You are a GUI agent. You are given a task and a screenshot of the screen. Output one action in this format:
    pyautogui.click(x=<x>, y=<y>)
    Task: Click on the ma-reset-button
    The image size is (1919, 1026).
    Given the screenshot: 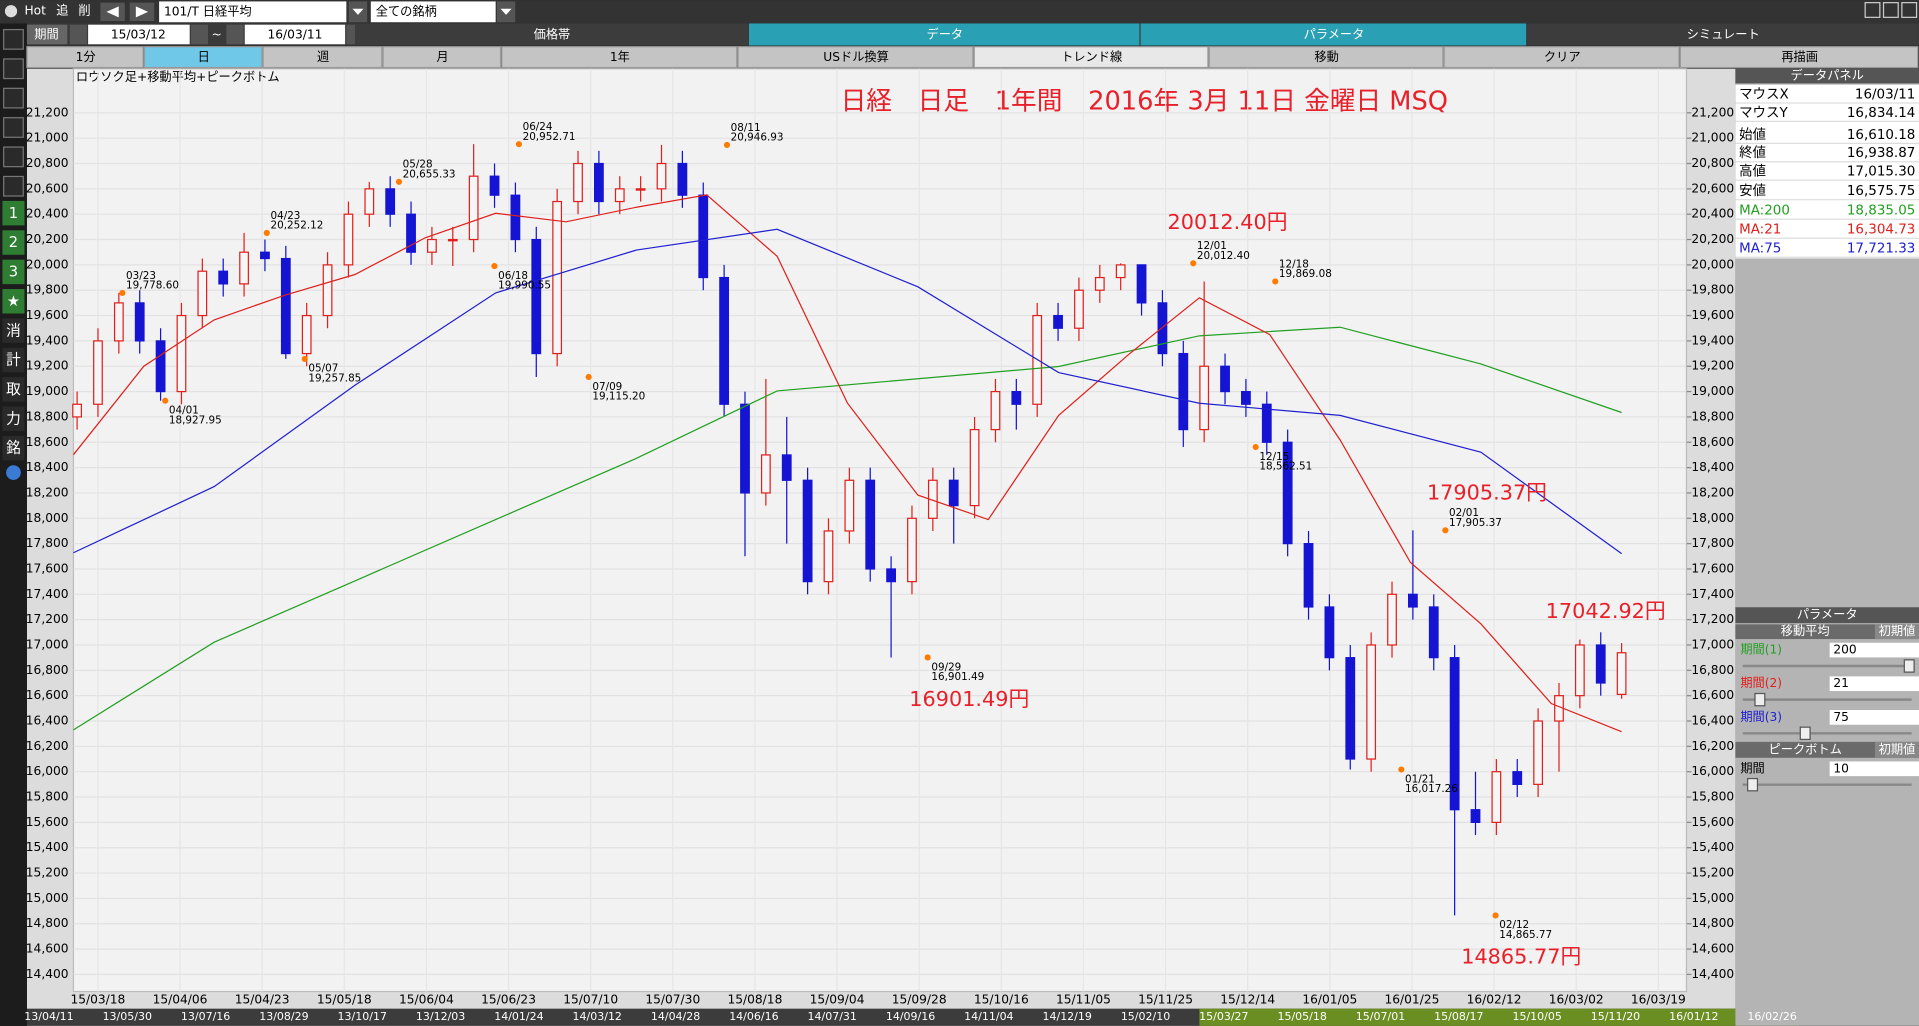 What is the action you would take?
    pyautogui.click(x=1896, y=632)
    